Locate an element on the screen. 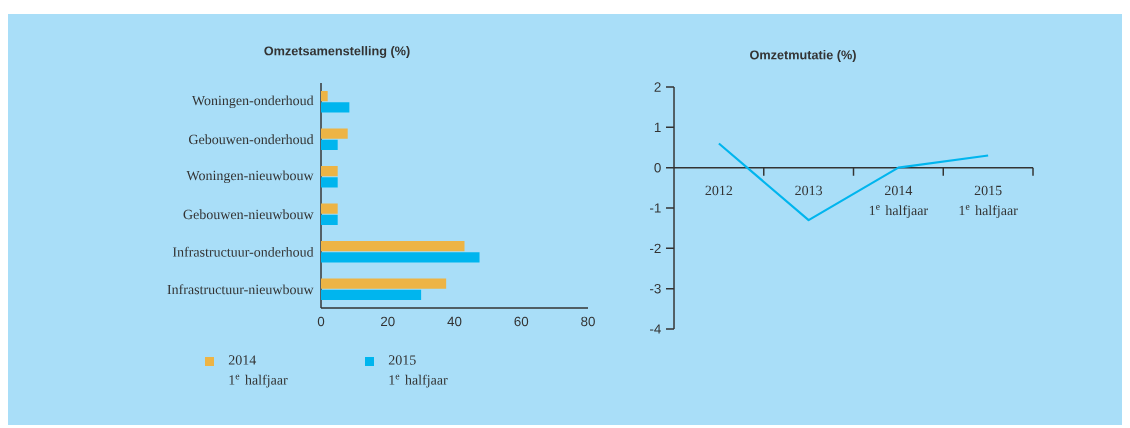  chart-title: Omzetsamenstelling (%) is located at coordinates (337, 52).